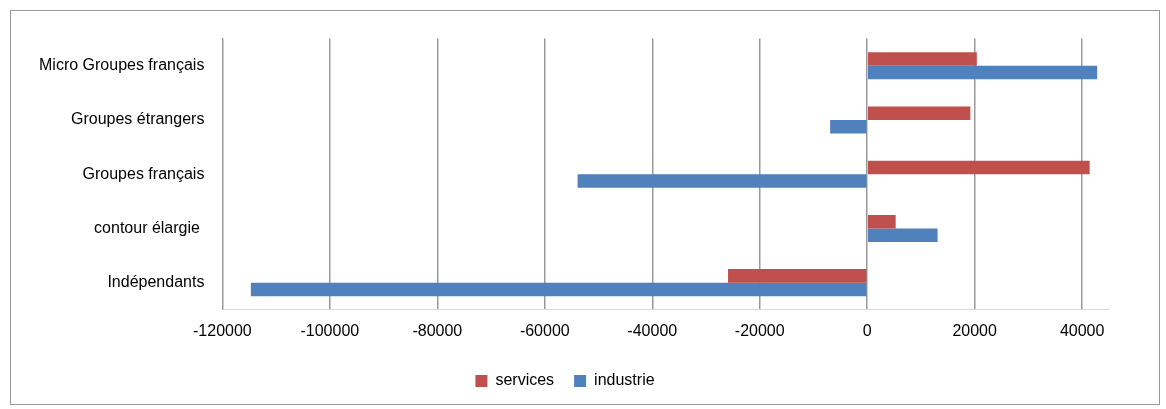  Describe the element at coordinates (867, 330) in the screenshot. I see `x-tick-label: 0` at that location.